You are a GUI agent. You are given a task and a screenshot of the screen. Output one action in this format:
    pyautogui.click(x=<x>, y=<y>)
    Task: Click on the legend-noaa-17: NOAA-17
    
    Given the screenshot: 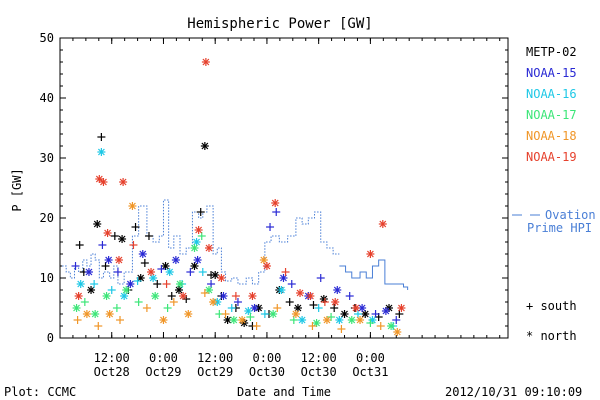 What is the action you would take?
    pyautogui.click(x=551, y=115)
    